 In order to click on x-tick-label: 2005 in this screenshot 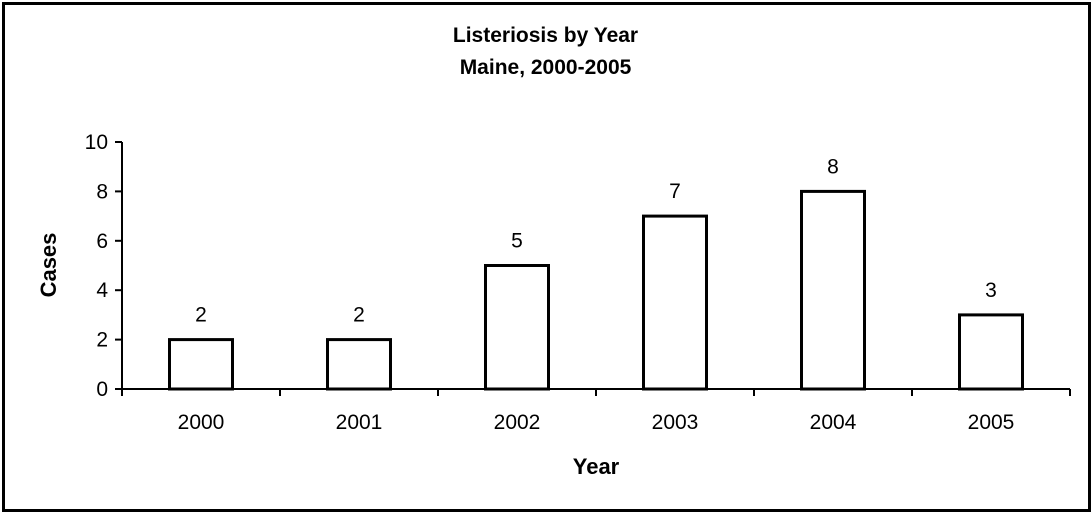, I will do `click(991, 422)`.